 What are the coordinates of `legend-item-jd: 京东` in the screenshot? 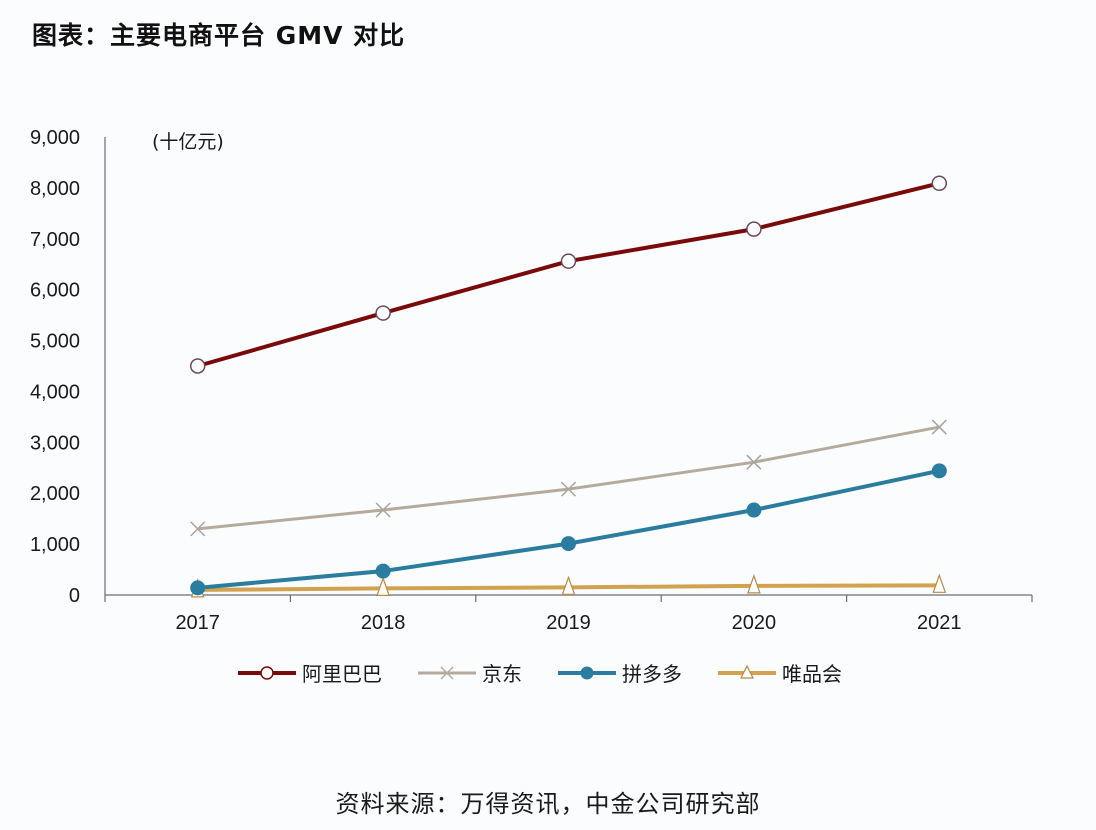 It's located at (469, 672).